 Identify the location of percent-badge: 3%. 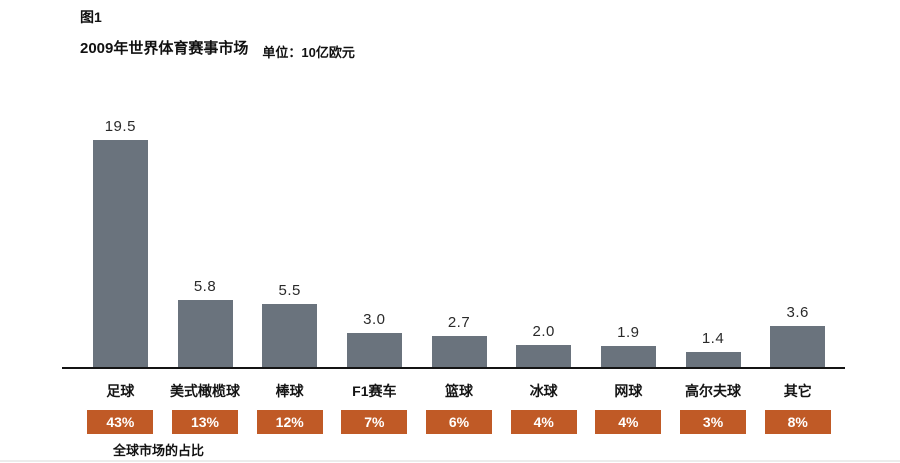
(713, 422).